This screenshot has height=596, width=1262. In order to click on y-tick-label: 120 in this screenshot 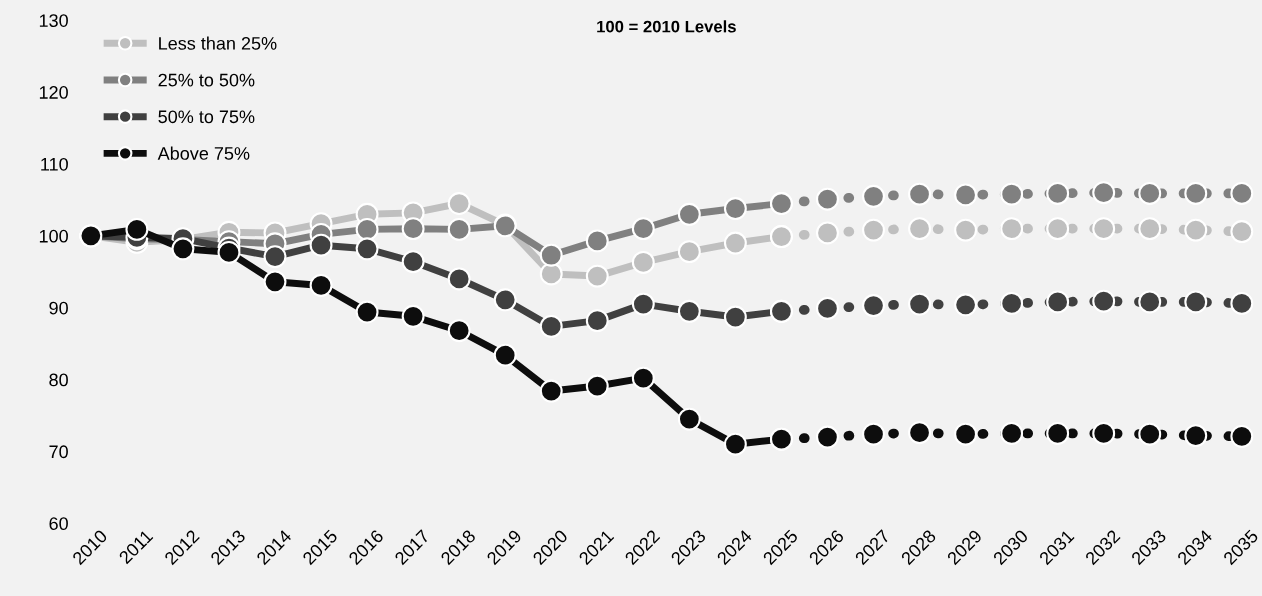, I will do `click(53, 92)`.